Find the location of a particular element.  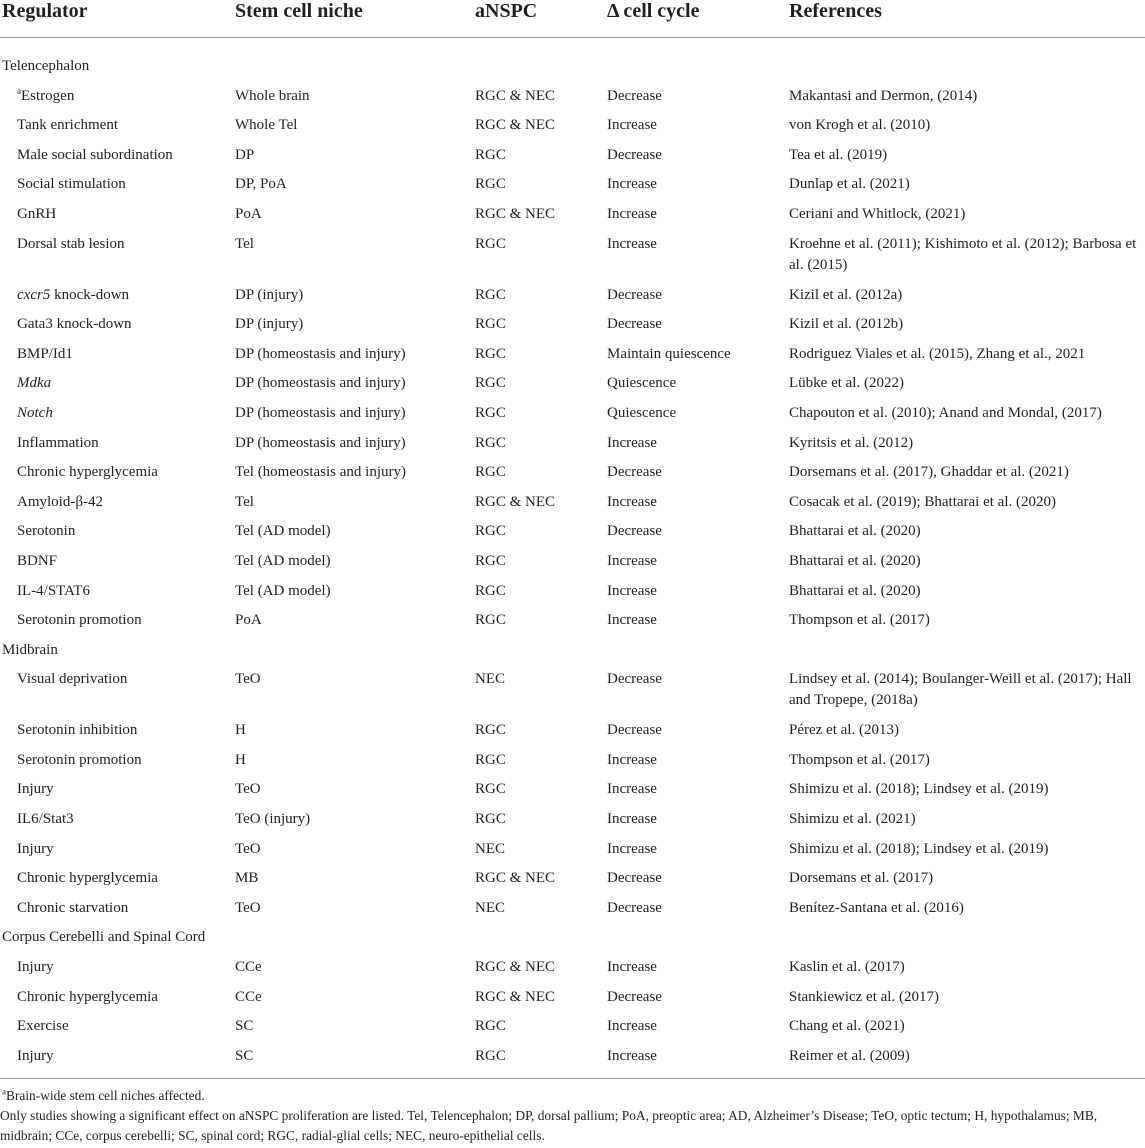

cell-cell-cycle: Quiescence is located at coordinates (642, 412).